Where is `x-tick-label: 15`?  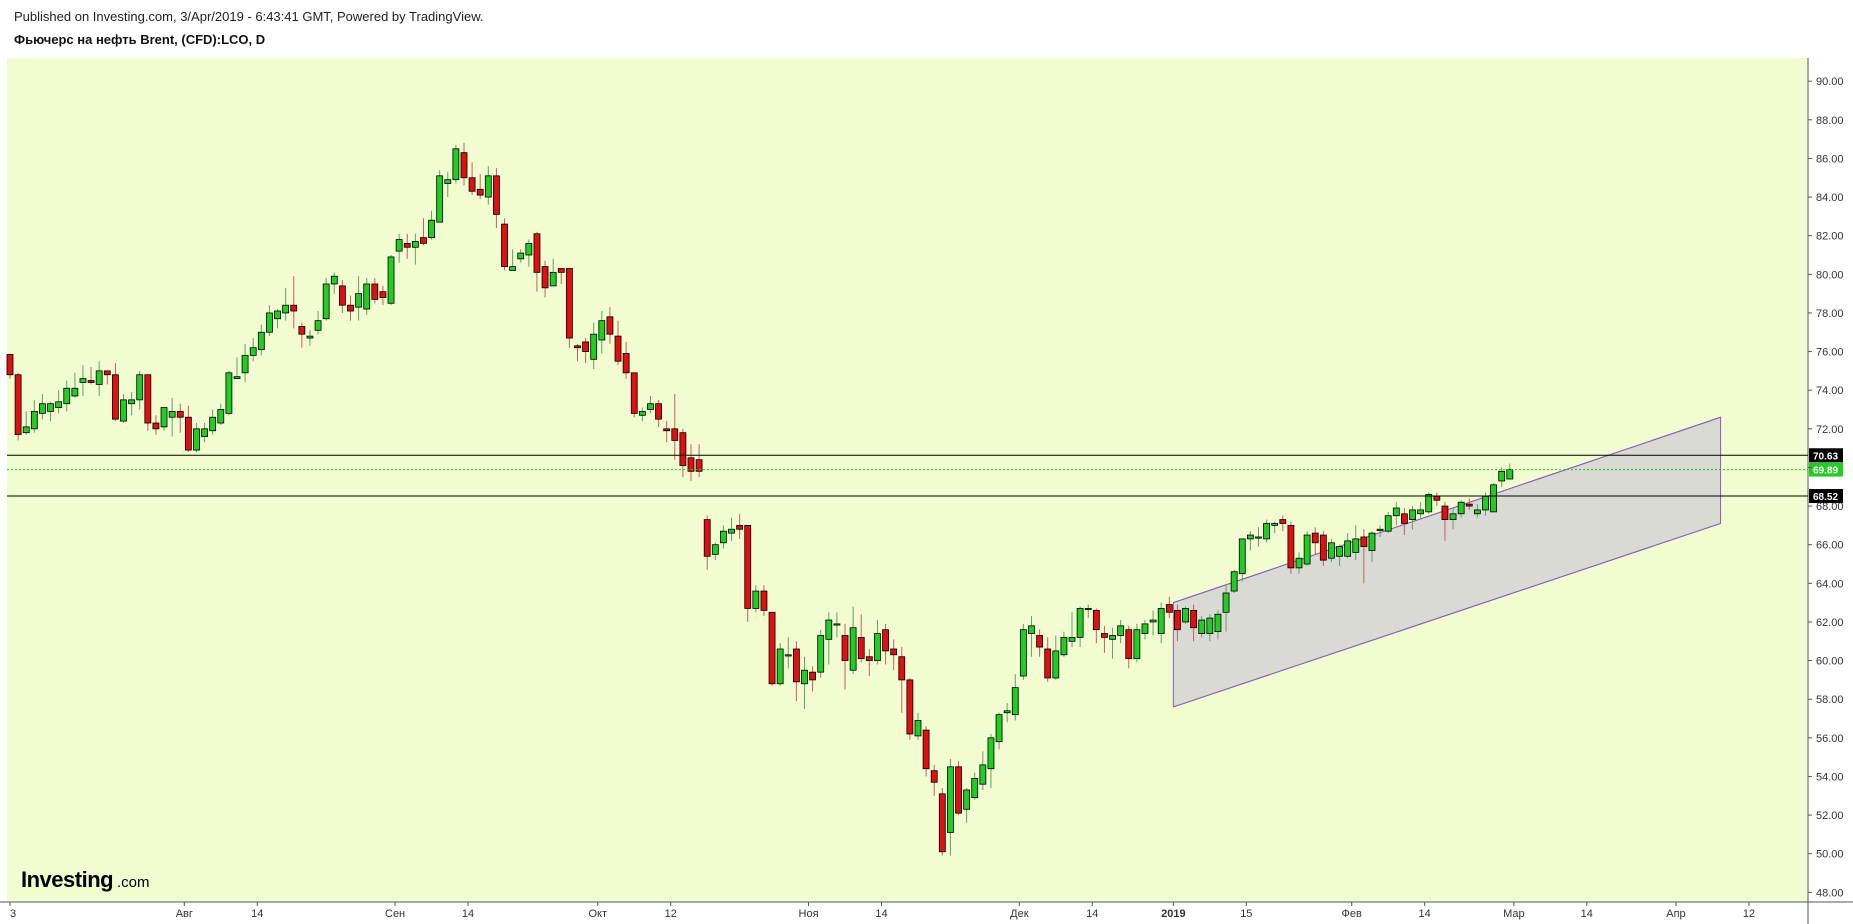 x-tick-label: 15 is located at coordinates (1246, 914).